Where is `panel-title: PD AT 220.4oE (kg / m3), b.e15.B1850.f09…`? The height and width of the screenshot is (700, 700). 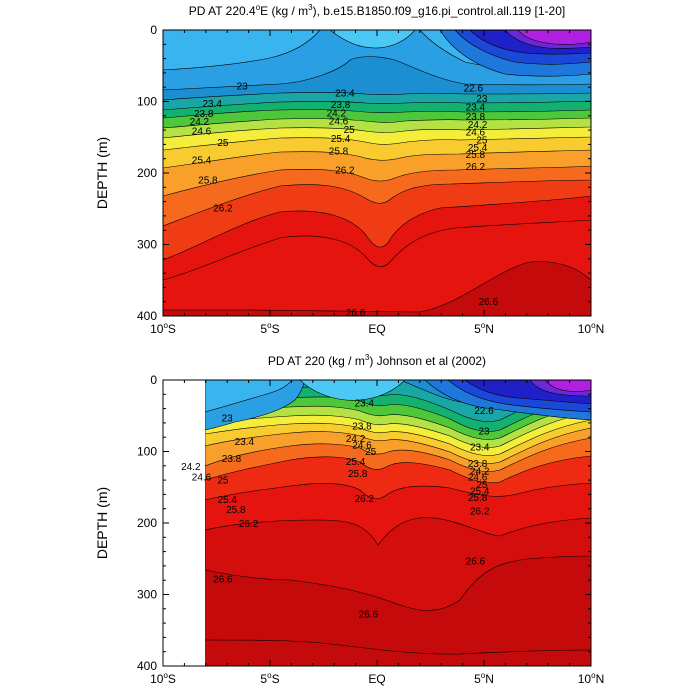 panel-title: PD AT 220.4oE (kg / m3), b.e15.B1850.f09… is located at coordinates (377, 10).